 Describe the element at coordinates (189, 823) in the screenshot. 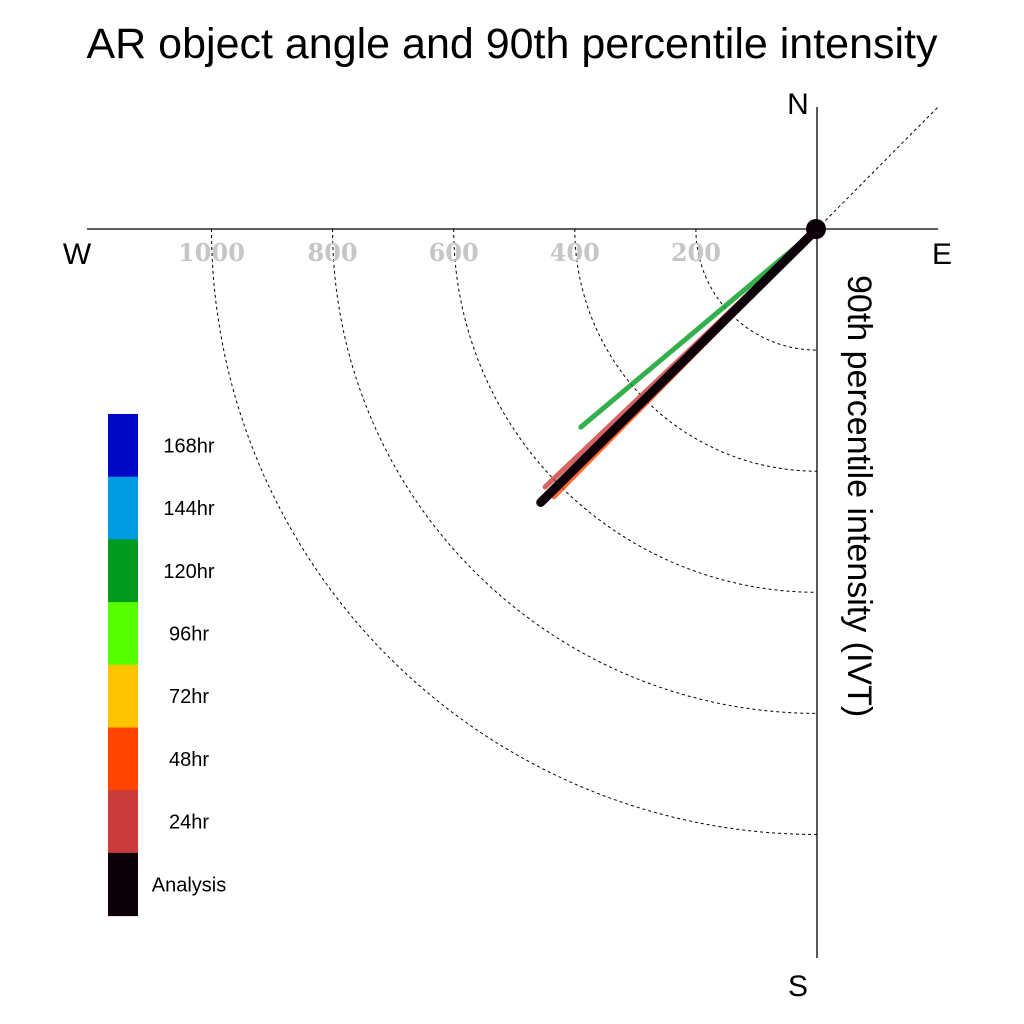

I see `legend-label-24hr: 24hr` at that location.